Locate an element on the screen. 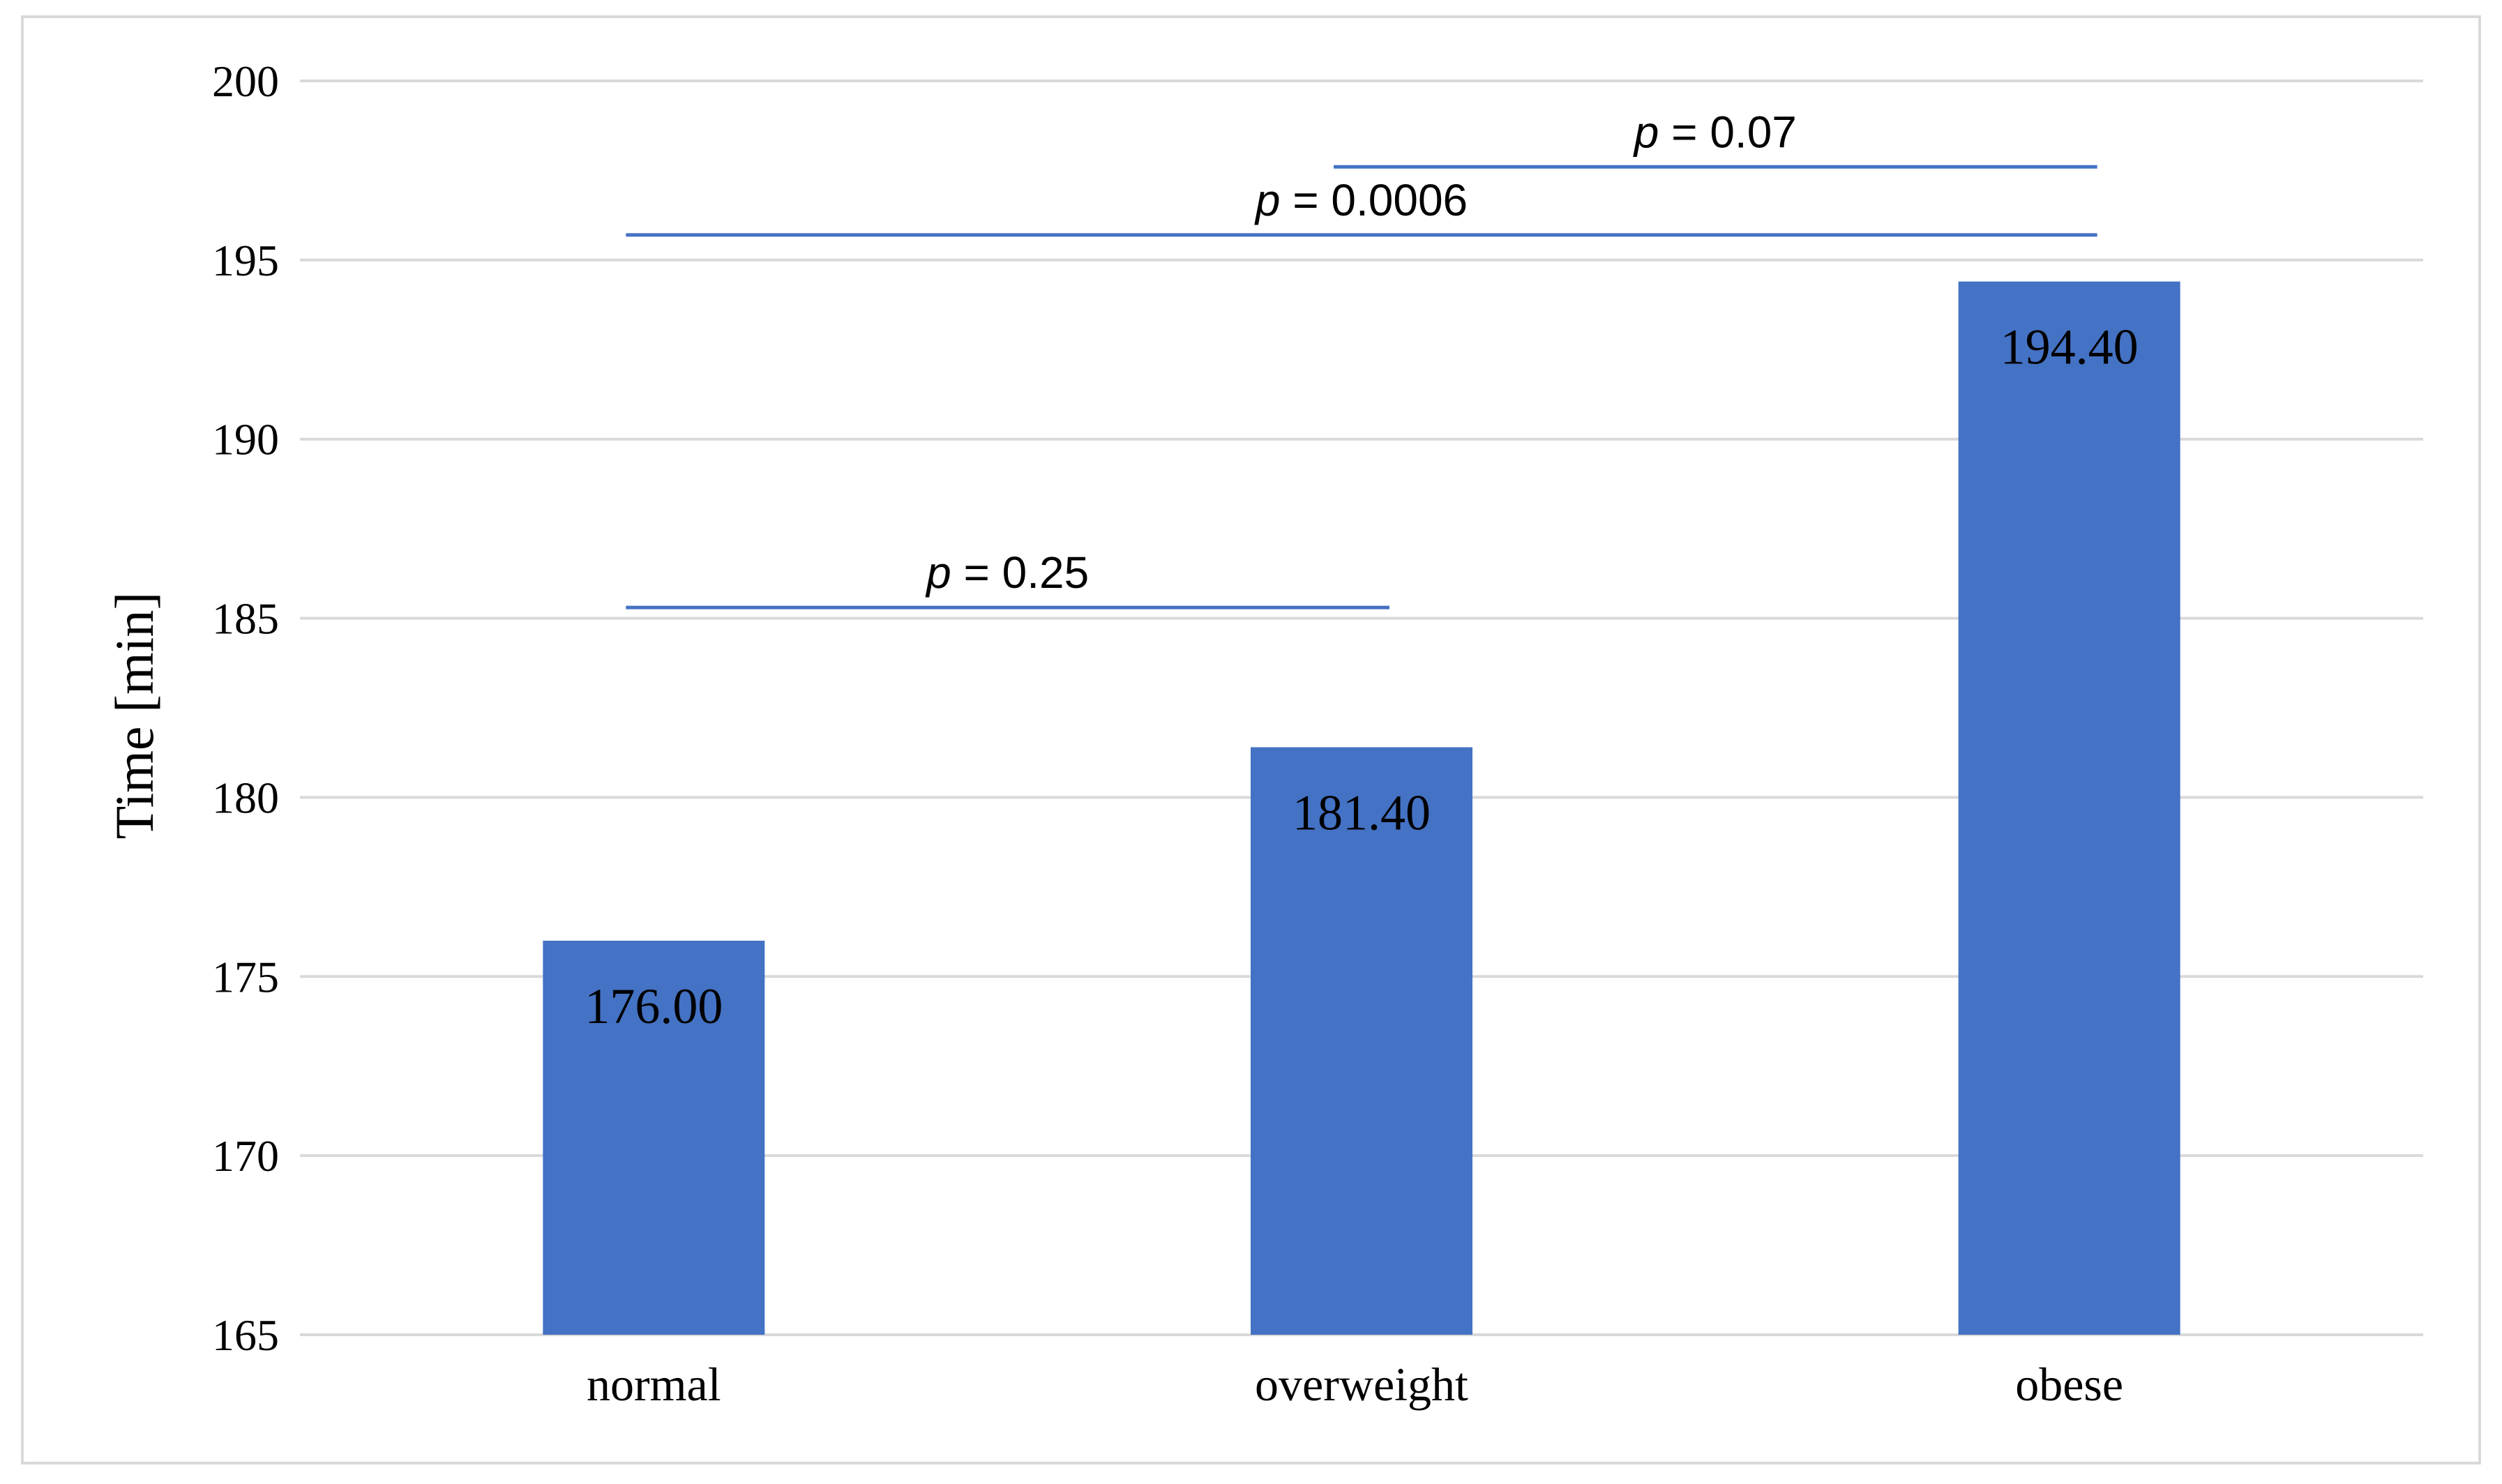  bar-value-label: 181.40 is located at coordinates (1362, 813).